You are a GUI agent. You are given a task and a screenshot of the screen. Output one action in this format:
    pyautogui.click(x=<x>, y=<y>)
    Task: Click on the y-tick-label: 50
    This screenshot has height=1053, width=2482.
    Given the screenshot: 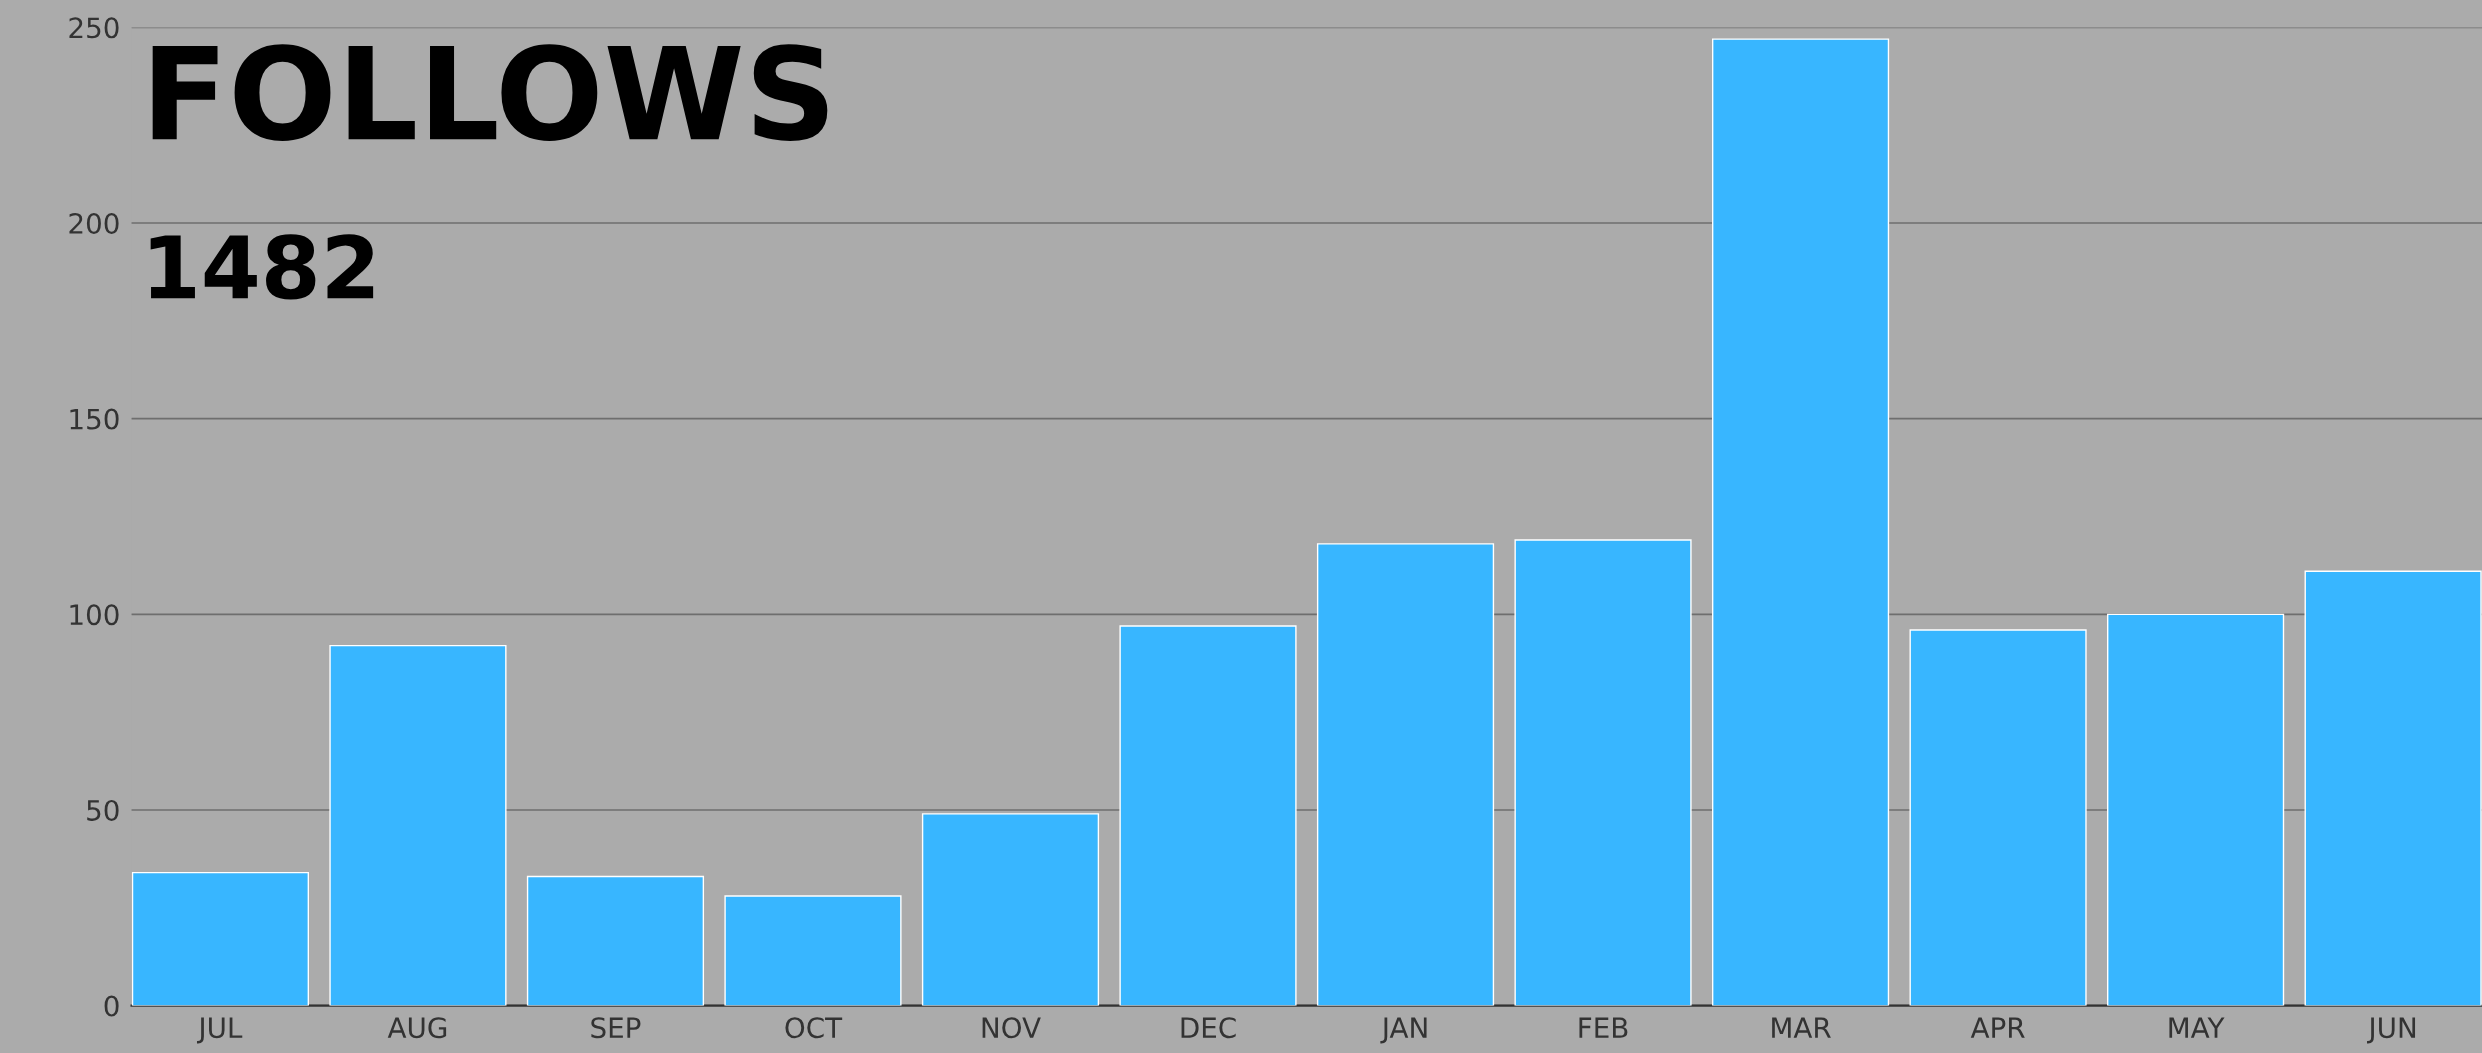 What is the action you would take?
    pyautogui.click(x=103, y=810)
    